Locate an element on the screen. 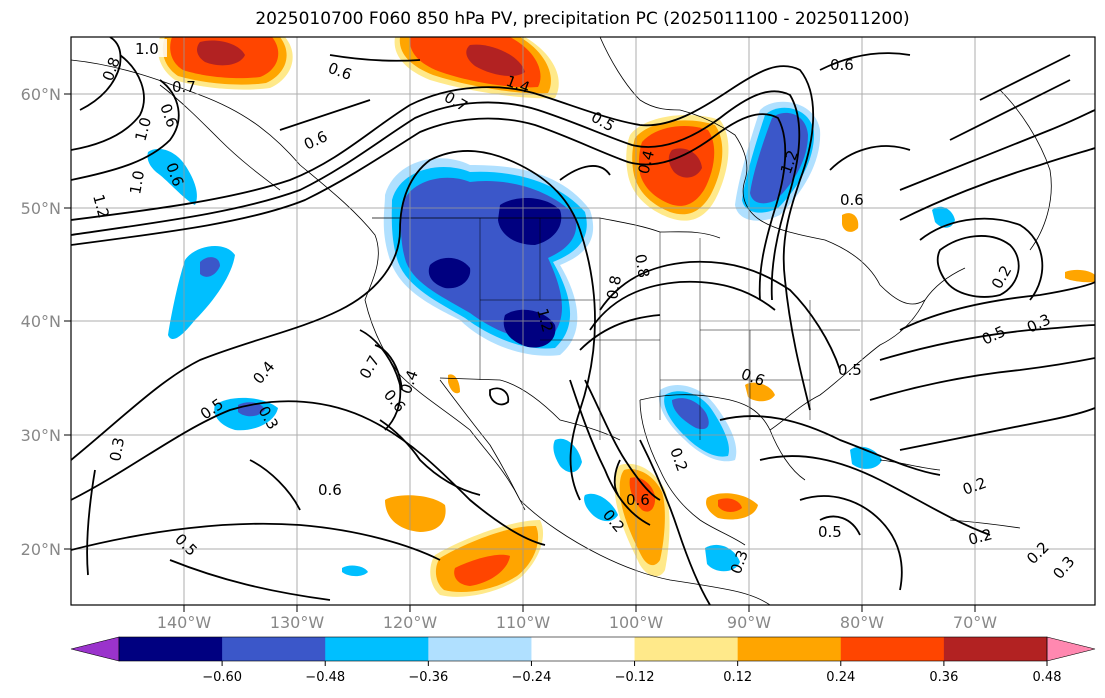 This screenshot has width=1105, height=698. neg-anomaly-pacific2 is located at coordinates (172, 176).